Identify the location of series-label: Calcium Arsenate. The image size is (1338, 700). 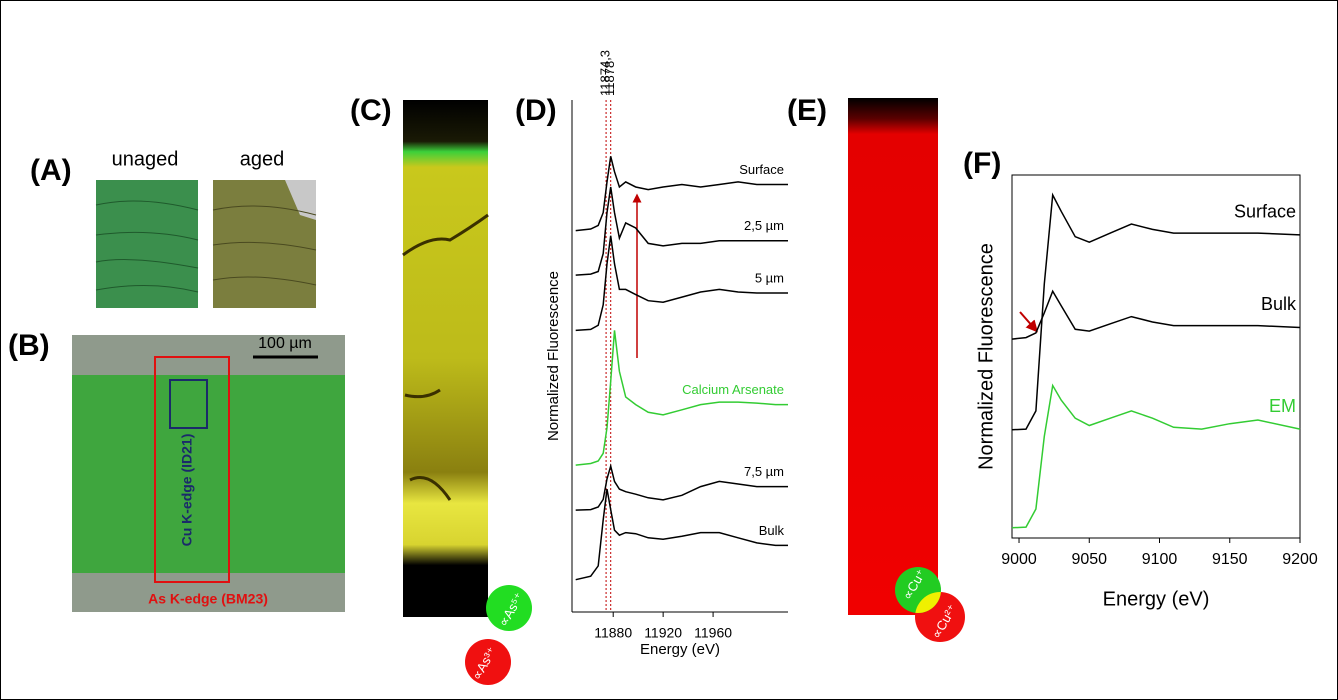
(733, 389).